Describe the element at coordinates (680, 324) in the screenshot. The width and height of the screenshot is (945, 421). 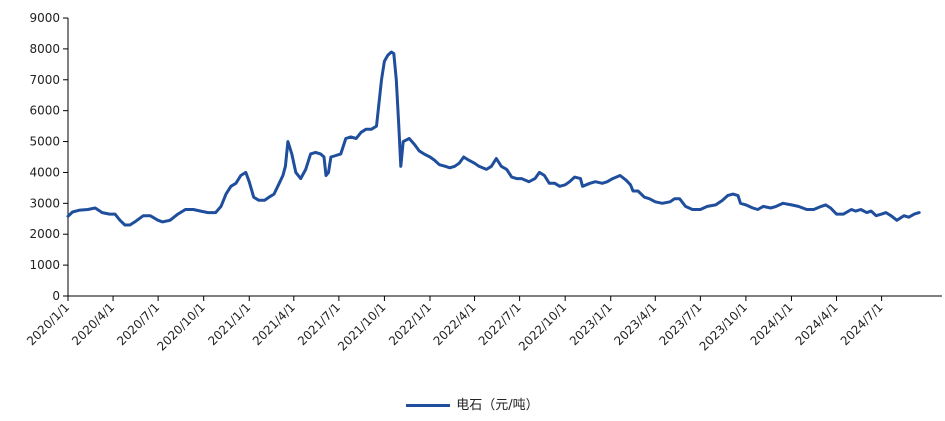
I see `x-tick-label: 2023/7/1` at that location.